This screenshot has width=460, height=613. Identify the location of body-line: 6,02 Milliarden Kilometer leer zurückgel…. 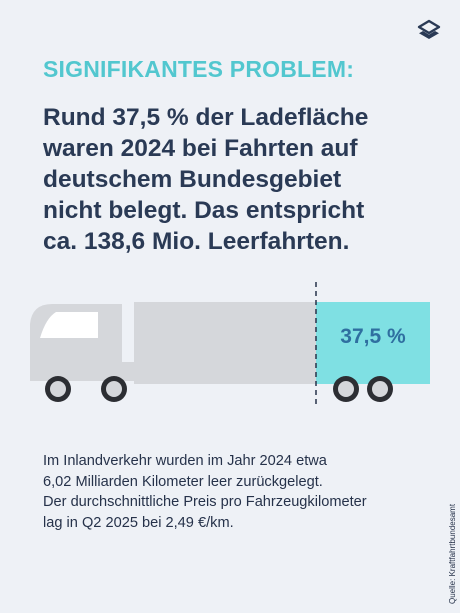
(183, 481).